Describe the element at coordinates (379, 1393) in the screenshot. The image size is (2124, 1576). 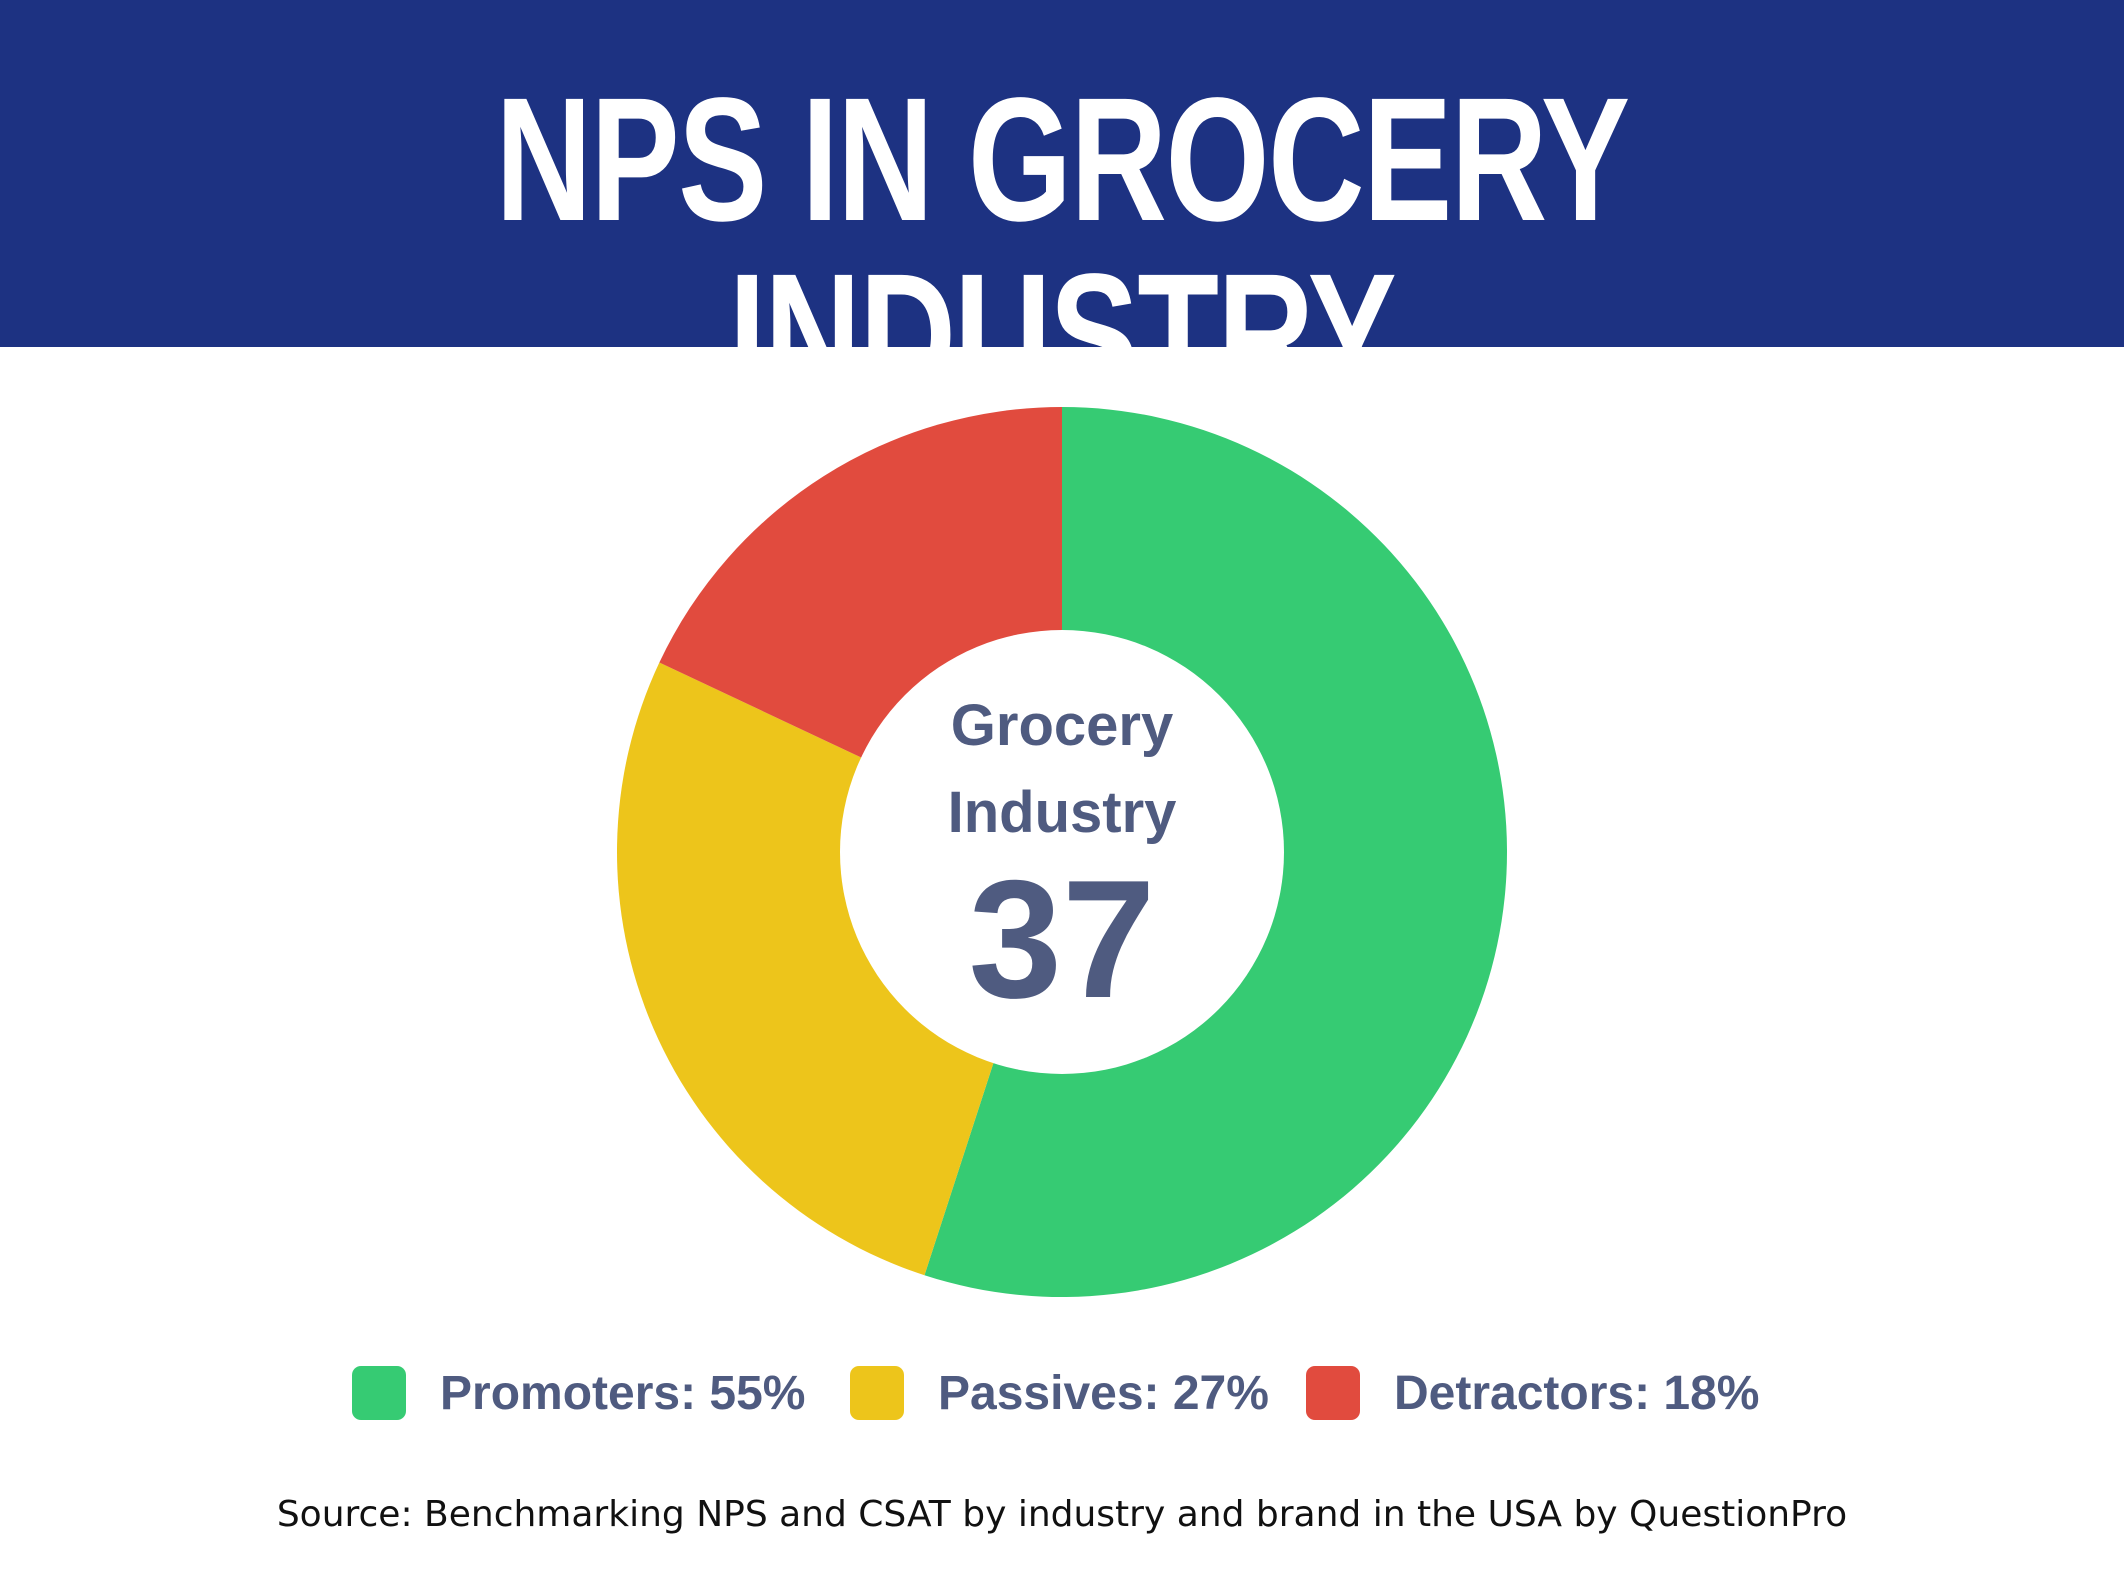
I see `legend-swatch-promoters` at that location.